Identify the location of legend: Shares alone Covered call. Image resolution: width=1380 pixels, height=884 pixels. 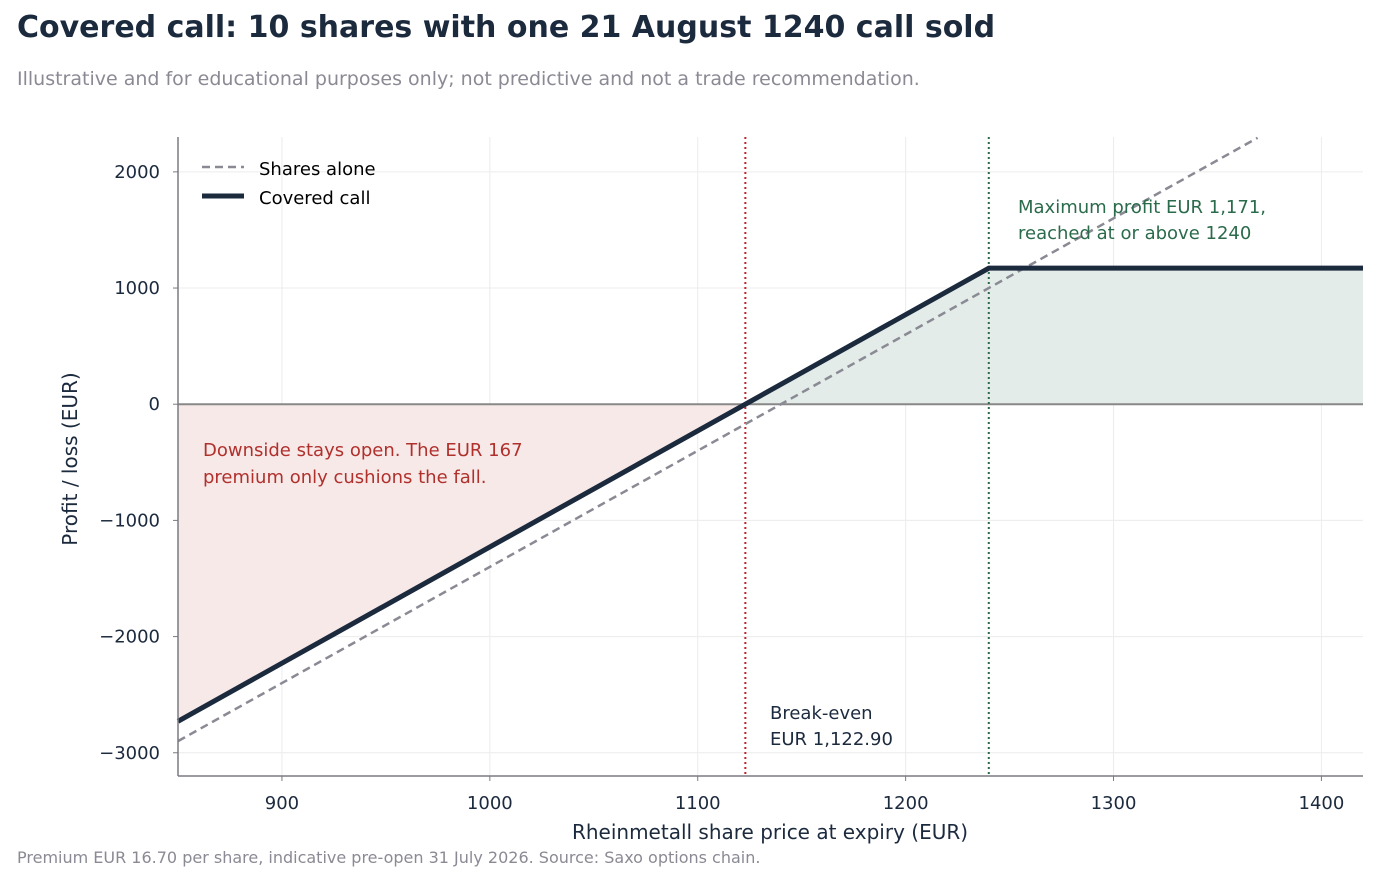
(289, 184).